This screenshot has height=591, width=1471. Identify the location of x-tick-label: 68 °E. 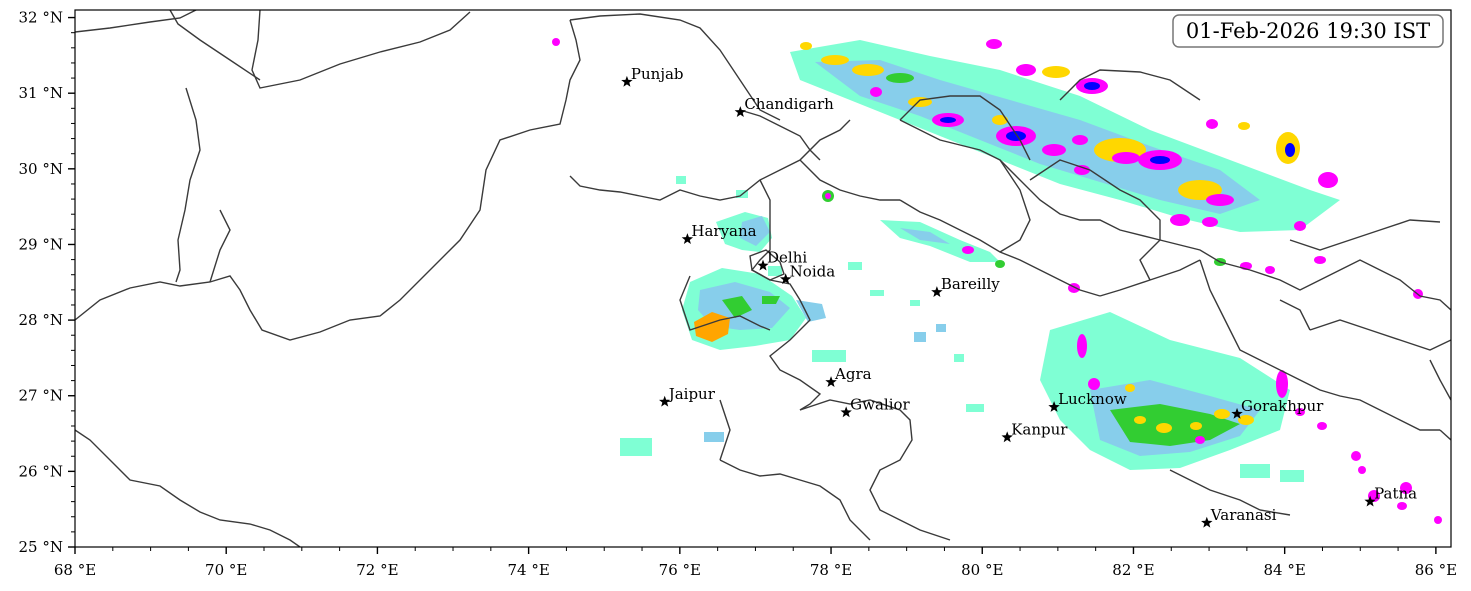
(75, 570).